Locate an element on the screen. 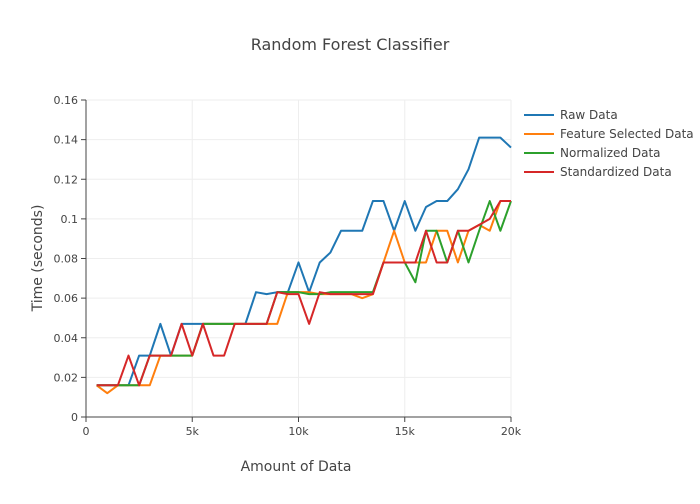 The height and width of the screenshot is (504, 700). x-tick-label: 10k is located at coordinates (298, 431).